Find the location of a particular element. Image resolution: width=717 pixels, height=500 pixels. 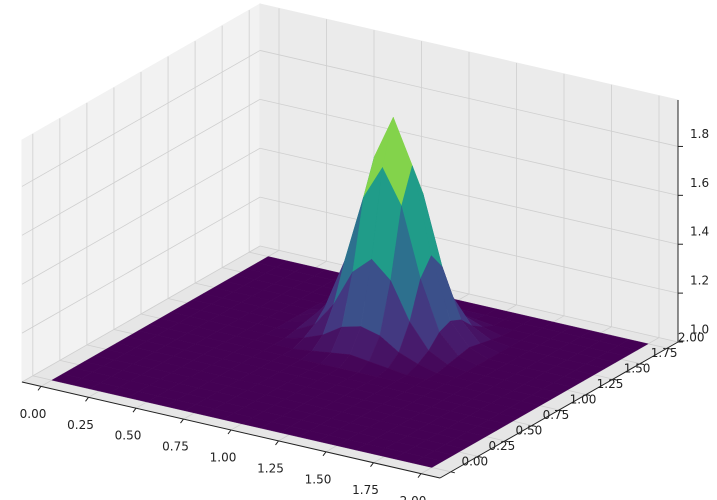

y-axis is located at coordinates (559, 410).